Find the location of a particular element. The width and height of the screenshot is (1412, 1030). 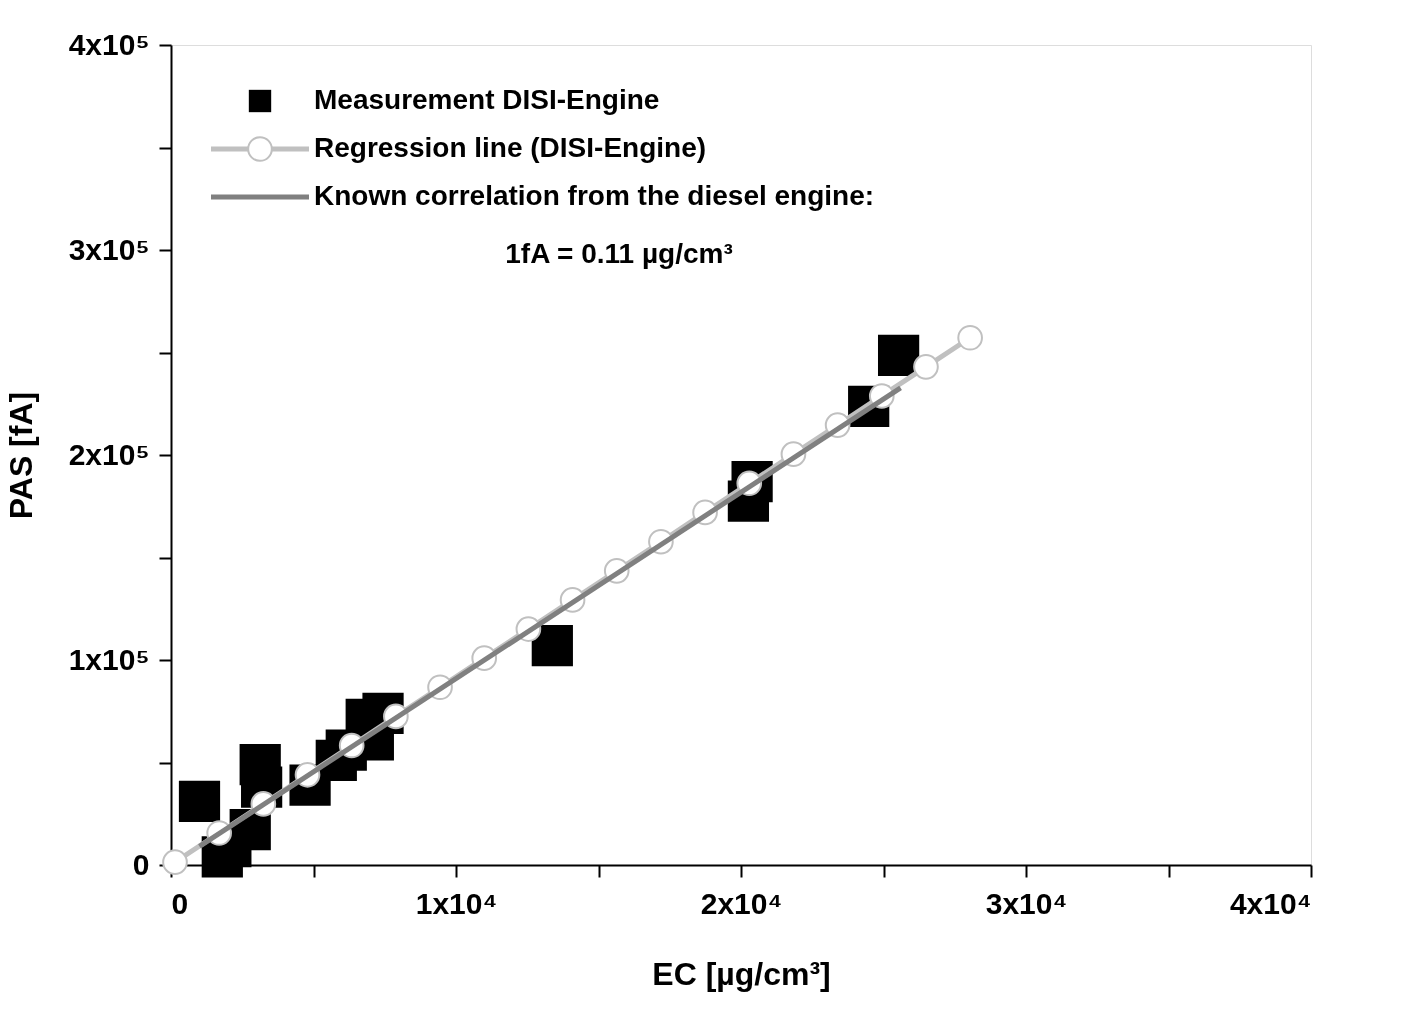

x-tick-label: 0 is located at coordinates (180, 903).